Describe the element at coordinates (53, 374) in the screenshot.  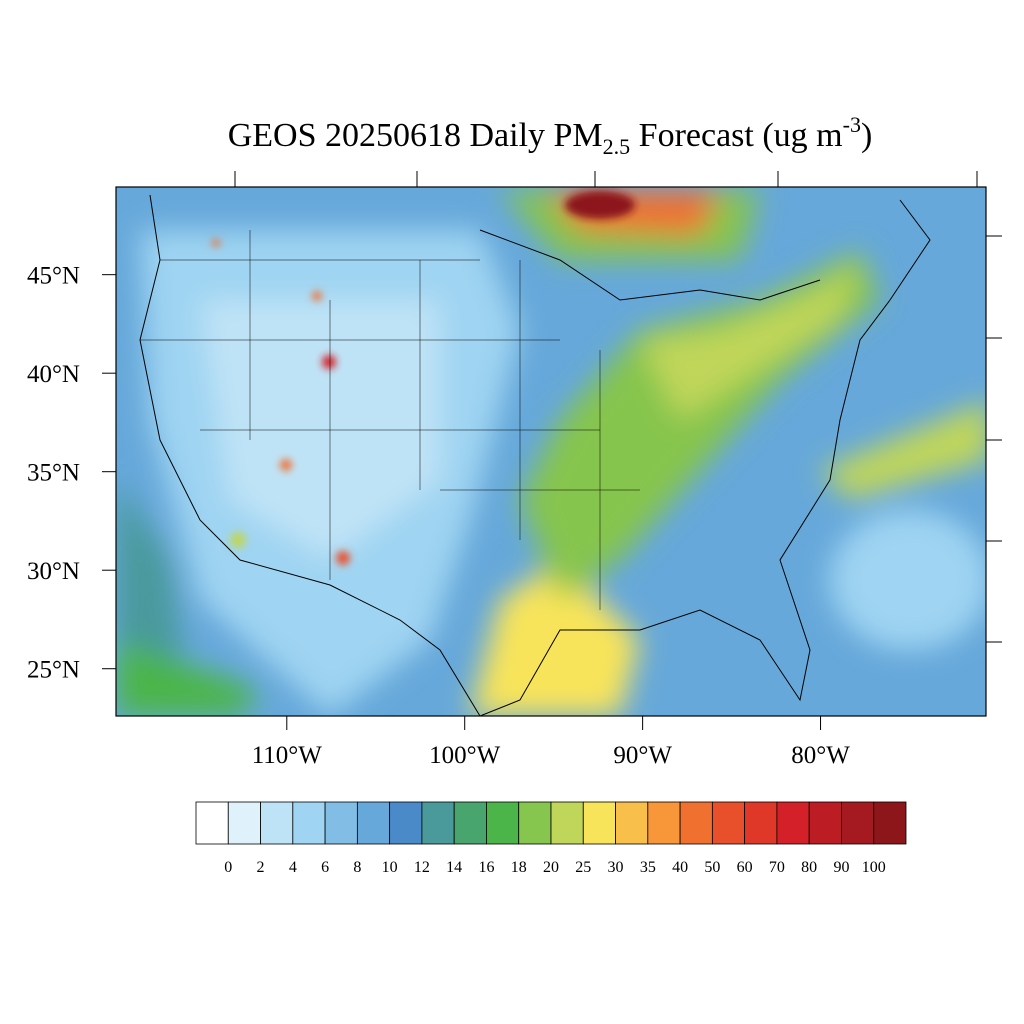
I see `lat-label: 40°N` at that location.